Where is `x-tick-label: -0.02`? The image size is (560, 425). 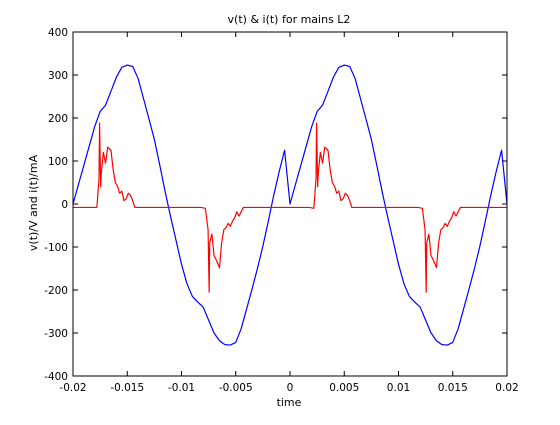 x-tick-label: -0.02 is located at coordinates (72, 388).